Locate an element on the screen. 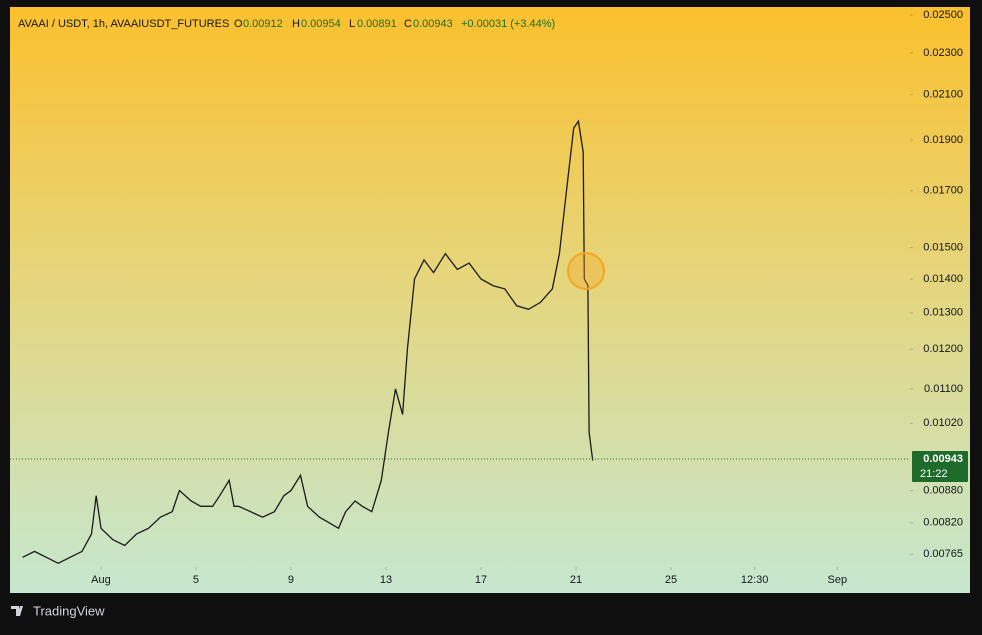  x-tick-label: Sep is located at coordinates (838, 580).